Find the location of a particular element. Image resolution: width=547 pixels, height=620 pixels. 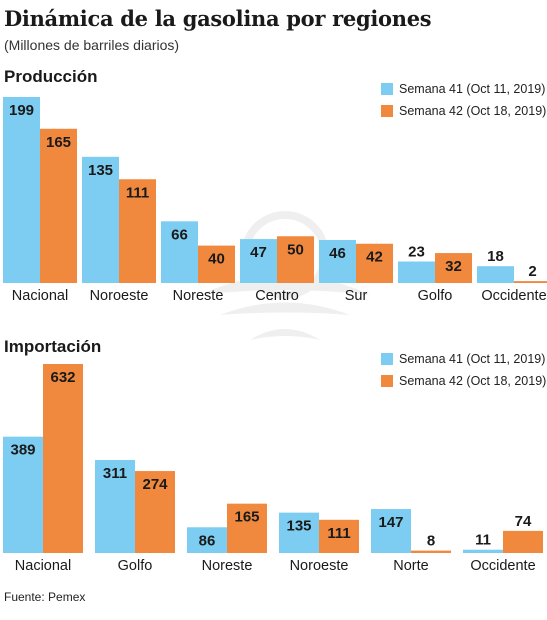

value-label-occidente-s1: 11 is located at coordinates (483, 540).